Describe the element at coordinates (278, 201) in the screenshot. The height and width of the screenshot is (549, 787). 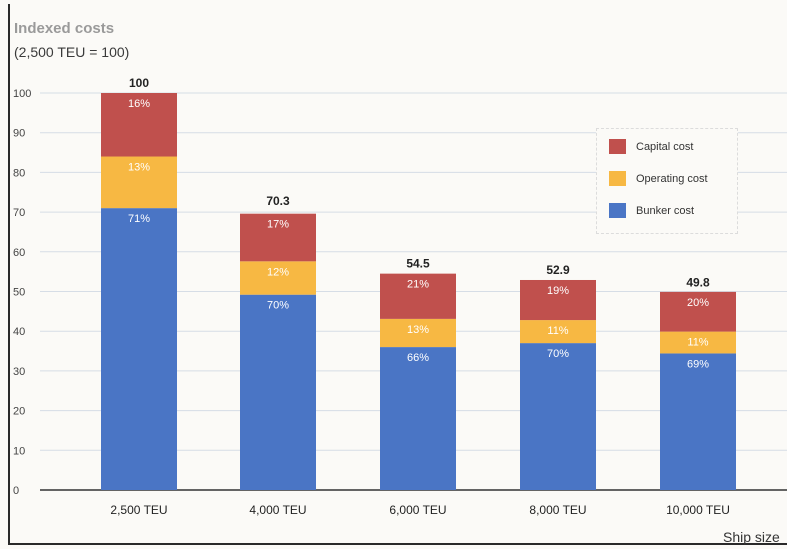
I see `total-label-1: 70.3` at that location.